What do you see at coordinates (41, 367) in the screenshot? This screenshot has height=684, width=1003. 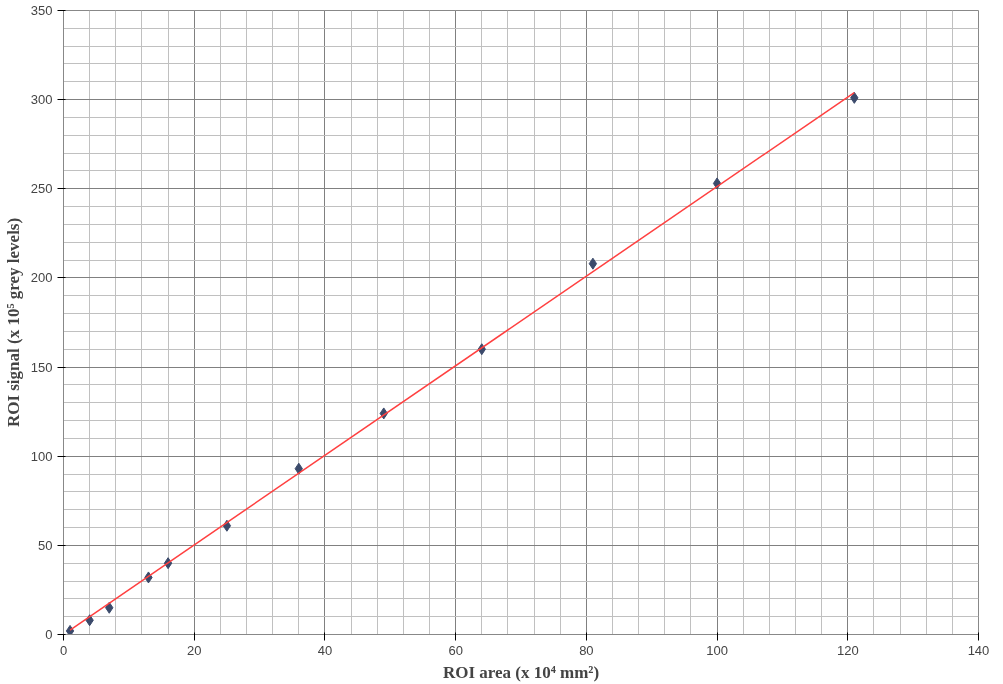 I see `y-tick-label: 150` at bounding box center [41, 367].